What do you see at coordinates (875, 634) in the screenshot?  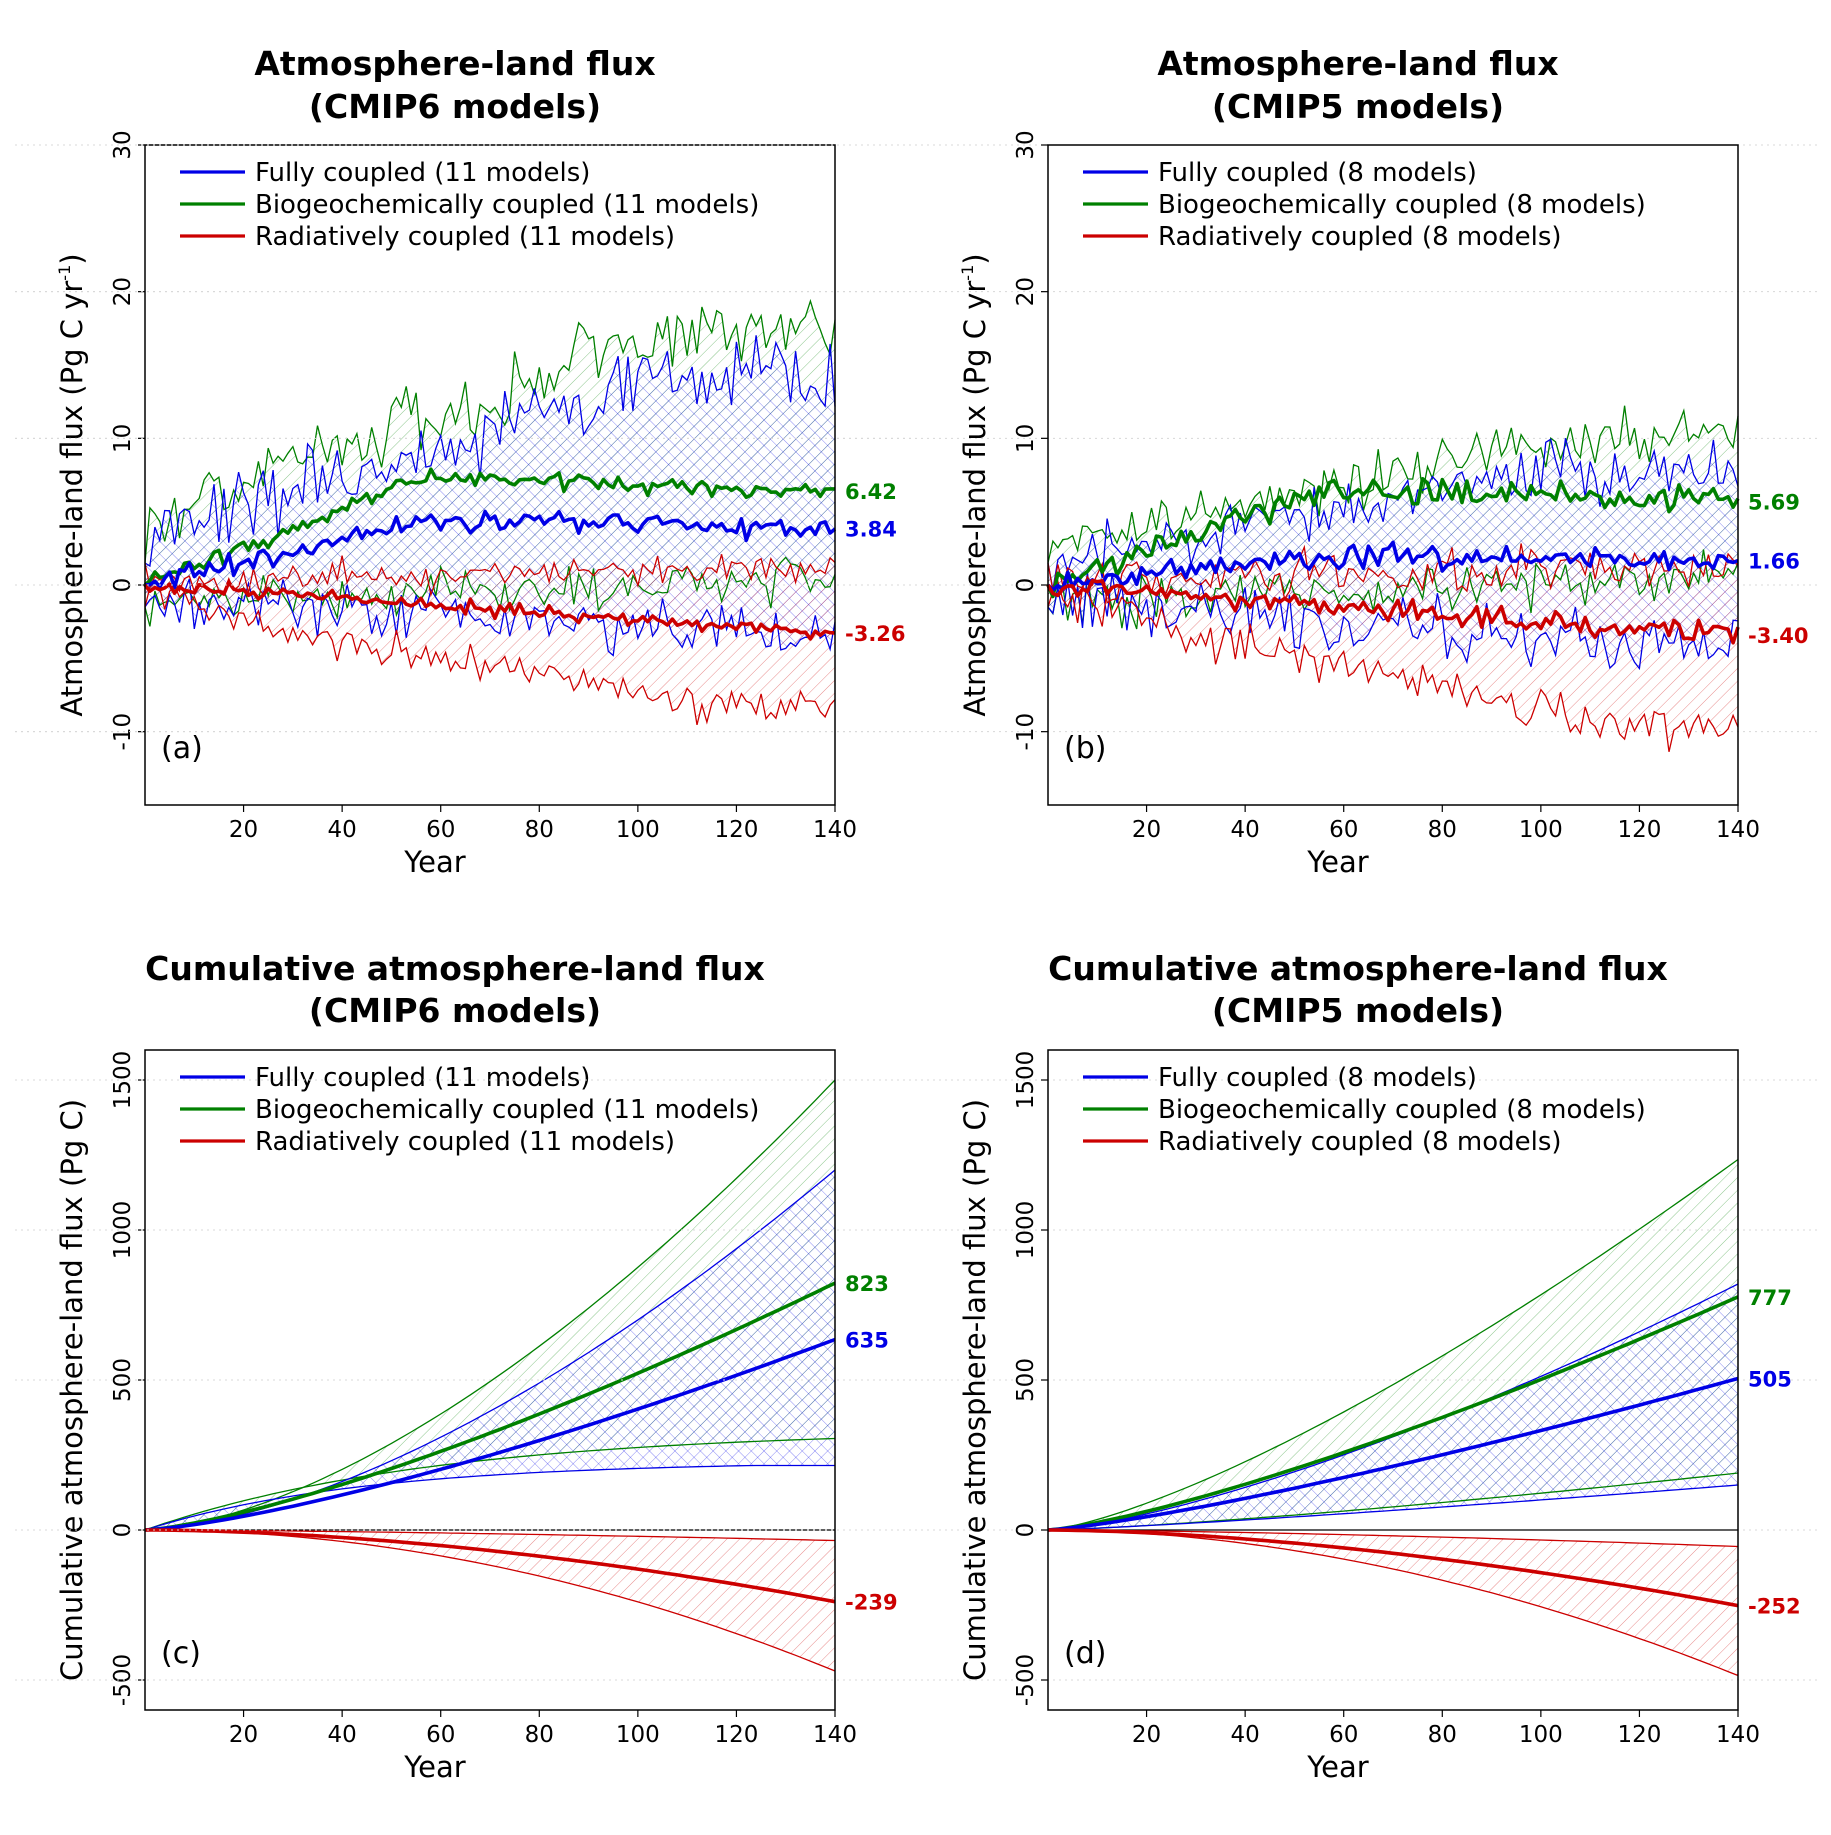 I see `end-label-rad: -3.26` at bounding box center [875, 634].